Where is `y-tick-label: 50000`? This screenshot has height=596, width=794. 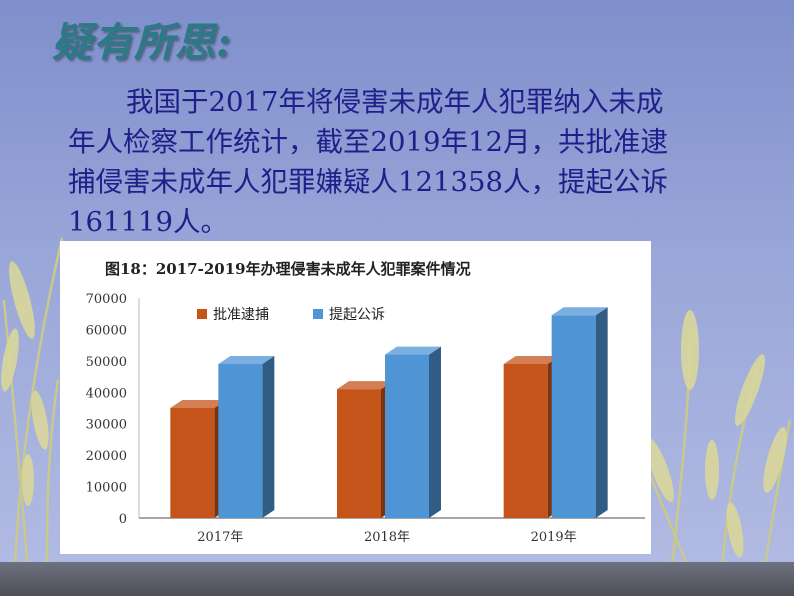
y-tick-label: 50000 is located at coordinates (106, 362).